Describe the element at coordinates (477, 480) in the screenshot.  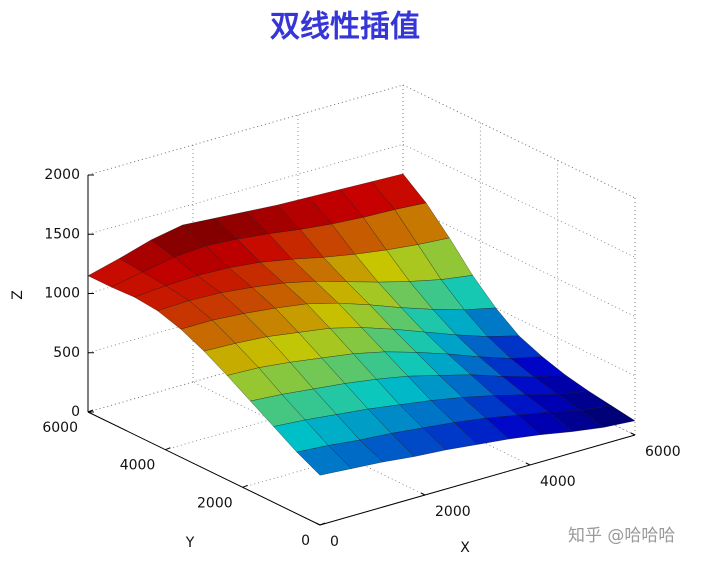
I see `x-axis` at that location.